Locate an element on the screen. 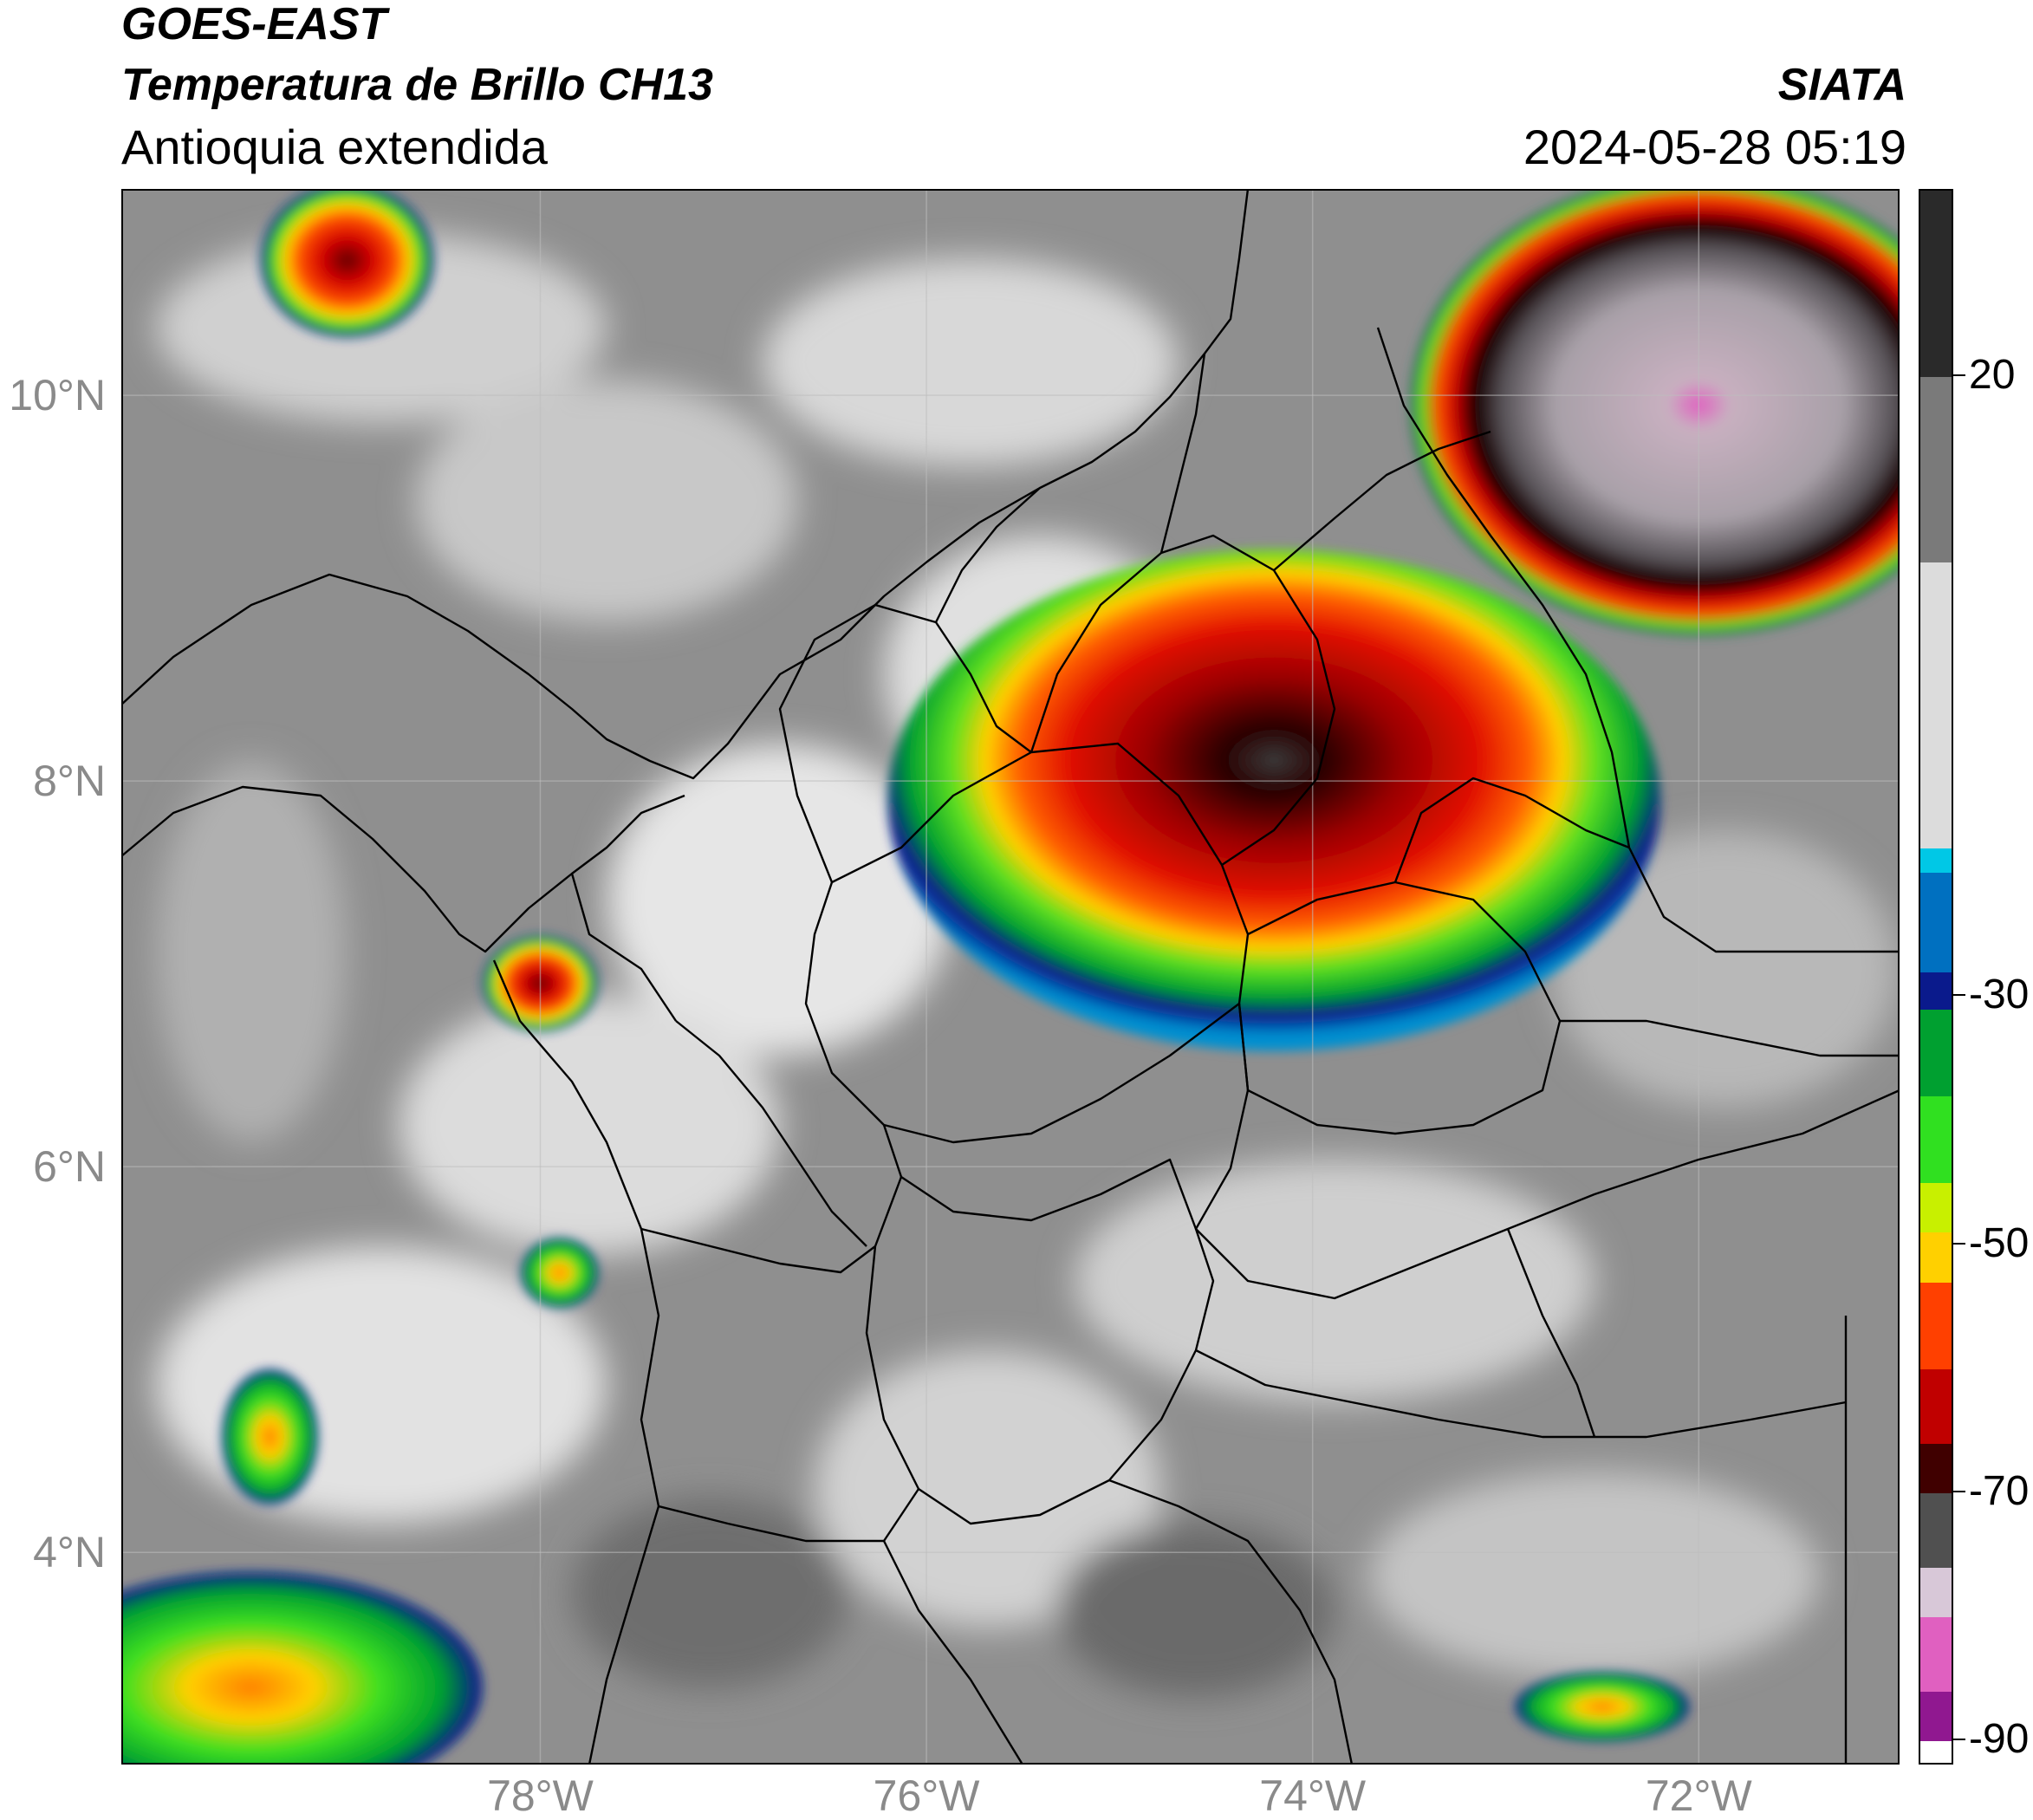 The height and width of the screenshot is (1820, 2033). dept-magdalena is located at coordinates (1182, 453).